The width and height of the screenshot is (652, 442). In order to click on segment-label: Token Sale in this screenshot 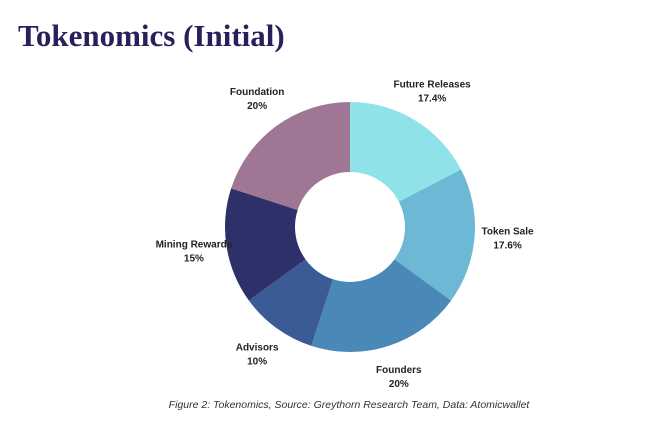, I will do `click(508, 232)`.